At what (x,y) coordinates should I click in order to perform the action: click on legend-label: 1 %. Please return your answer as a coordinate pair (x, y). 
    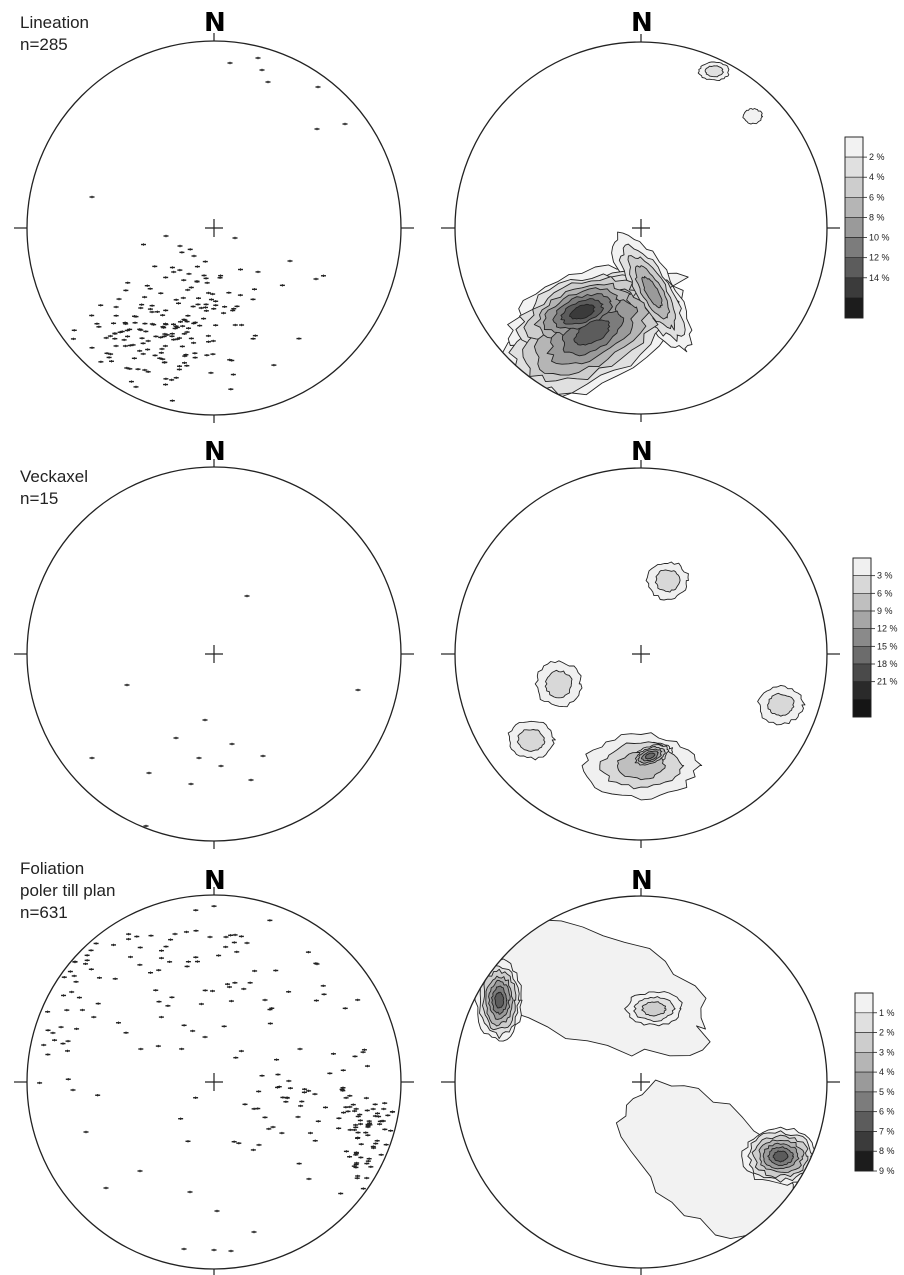
    Looking at the image, I should click on (887, 1013).